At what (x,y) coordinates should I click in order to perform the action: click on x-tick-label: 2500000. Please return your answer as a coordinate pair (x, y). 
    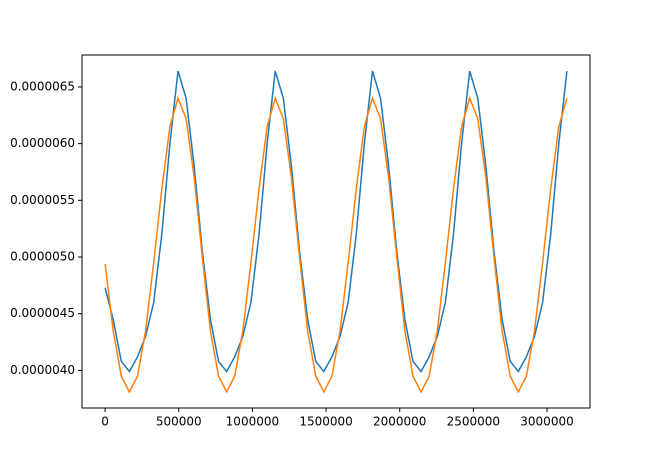
    Looking at the image, I should click on (473, 422).